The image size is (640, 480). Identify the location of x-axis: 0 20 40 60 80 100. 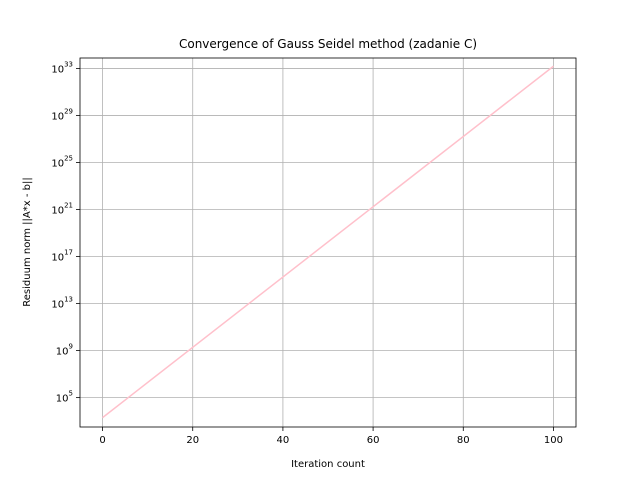
(331, 436).